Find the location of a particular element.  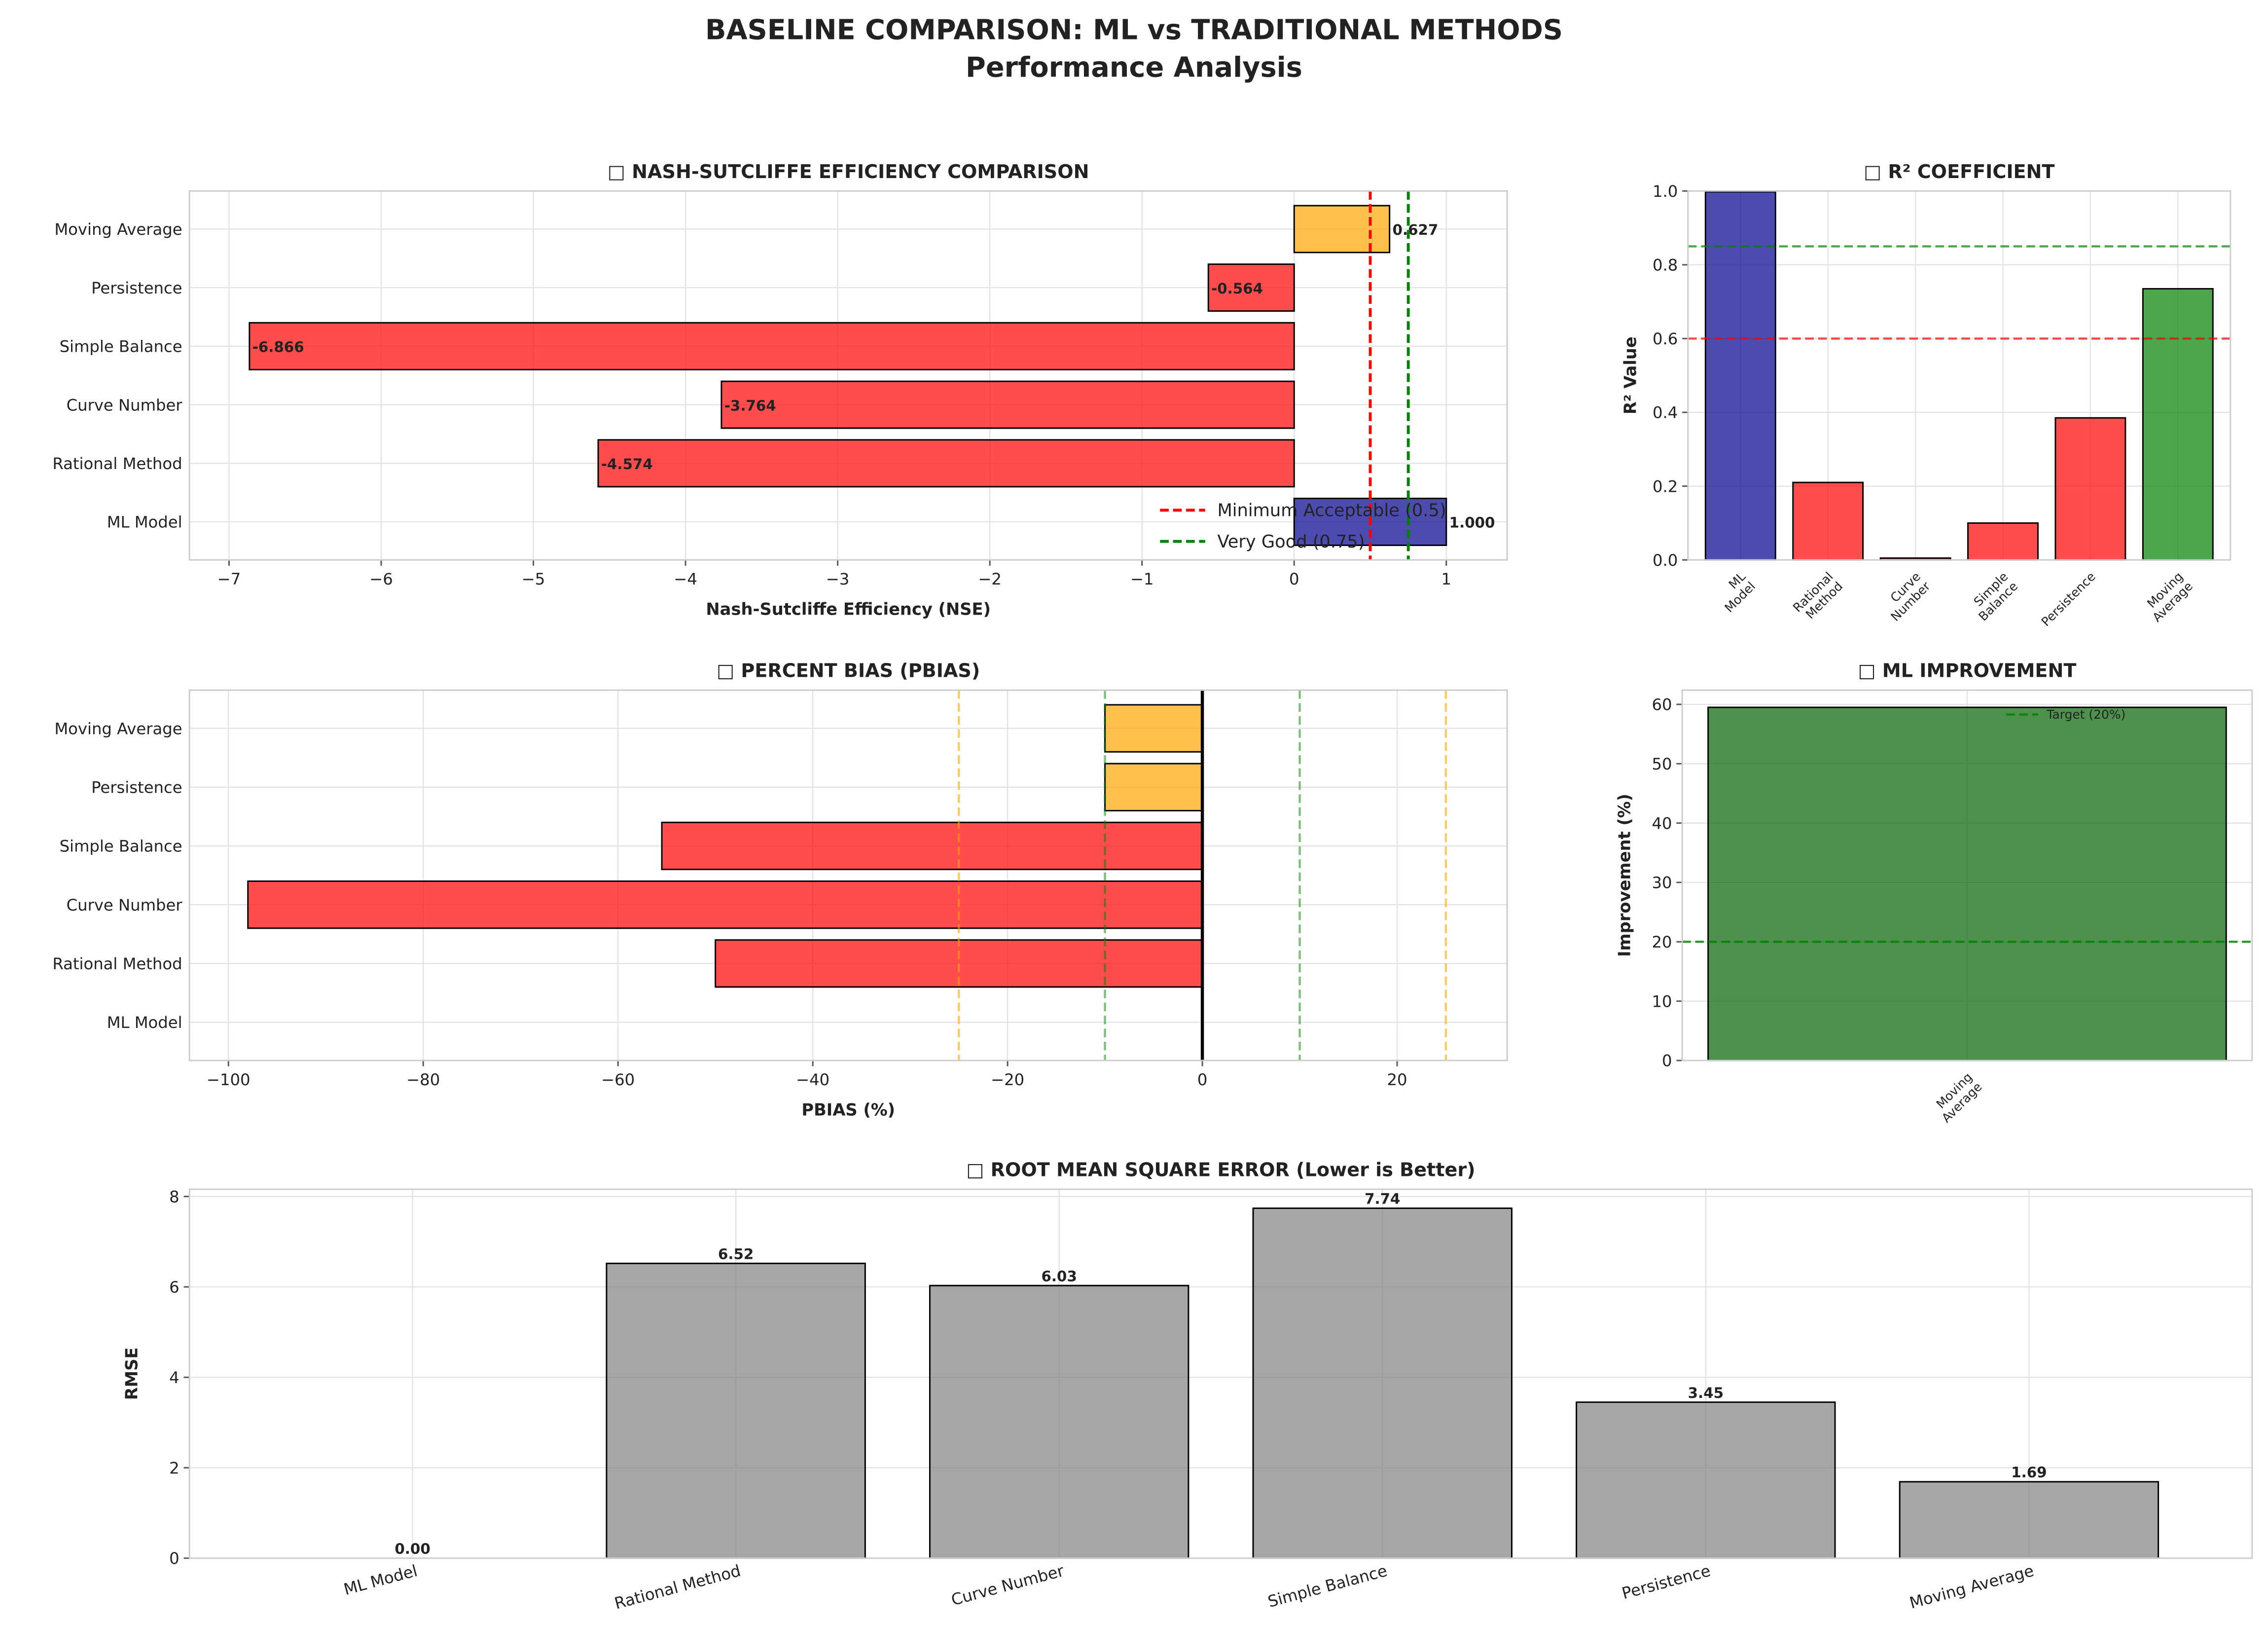

x-tick-label: −5 is located at coordinates (533, 579).